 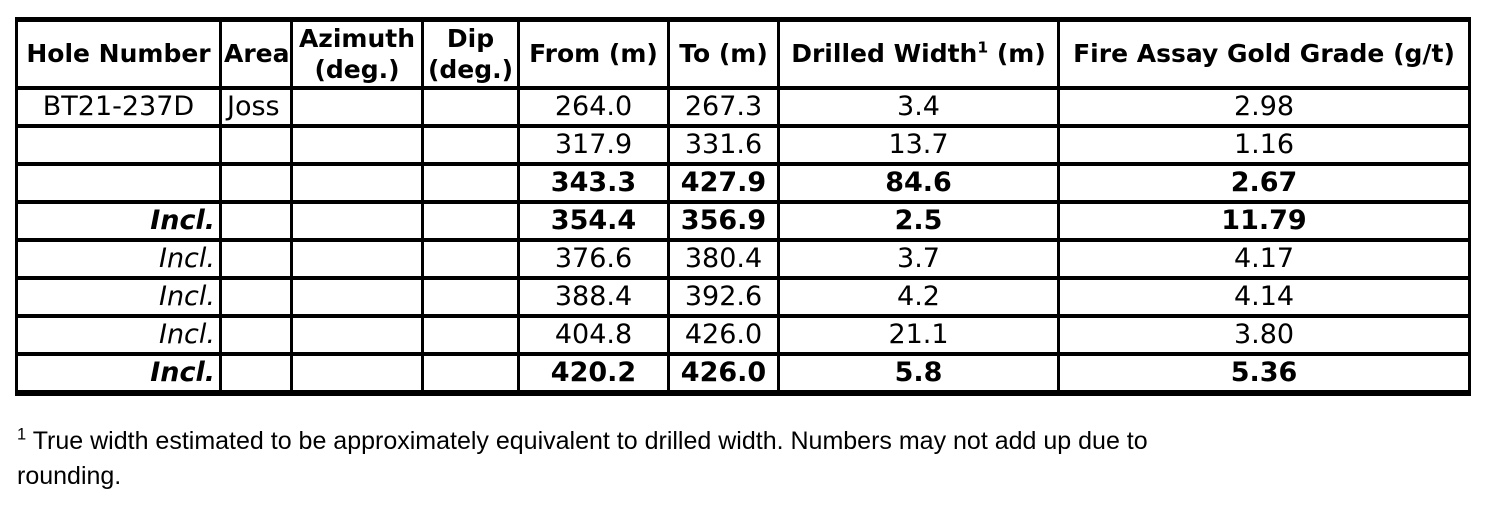 What do you see at coordinates (593, 335) in the screenshot?
I see `cell-from: 404.8` at bounding box center [593, 335].